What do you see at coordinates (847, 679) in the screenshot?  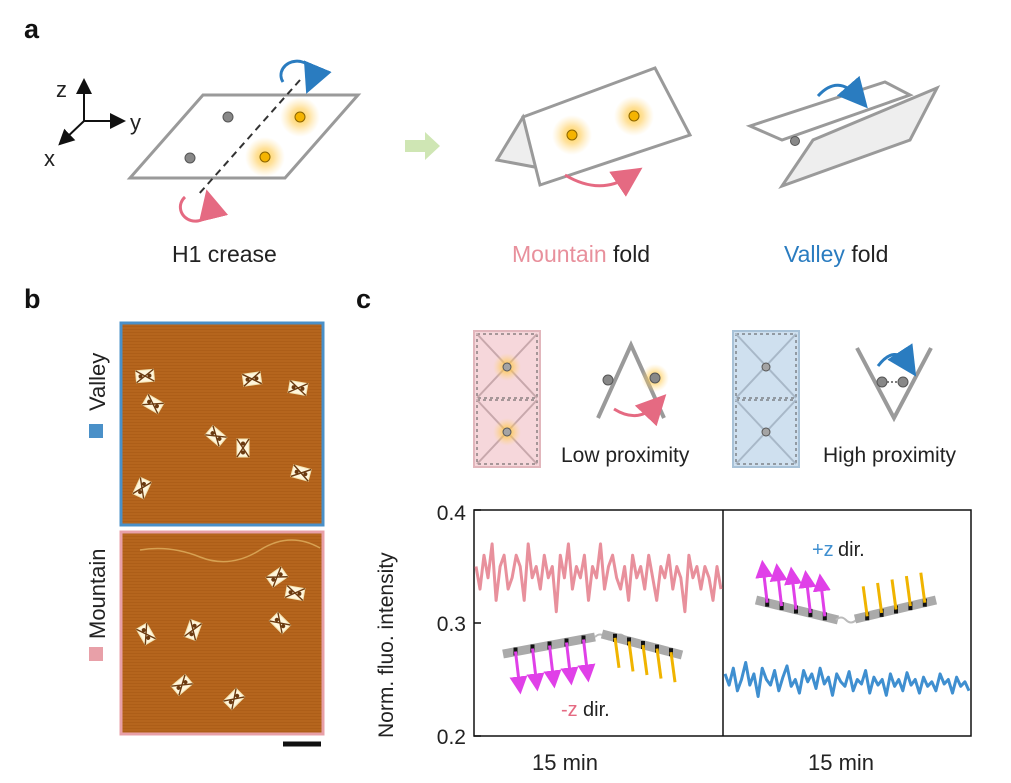 I see `valley-trace-line` at bounding box center [847, 679].